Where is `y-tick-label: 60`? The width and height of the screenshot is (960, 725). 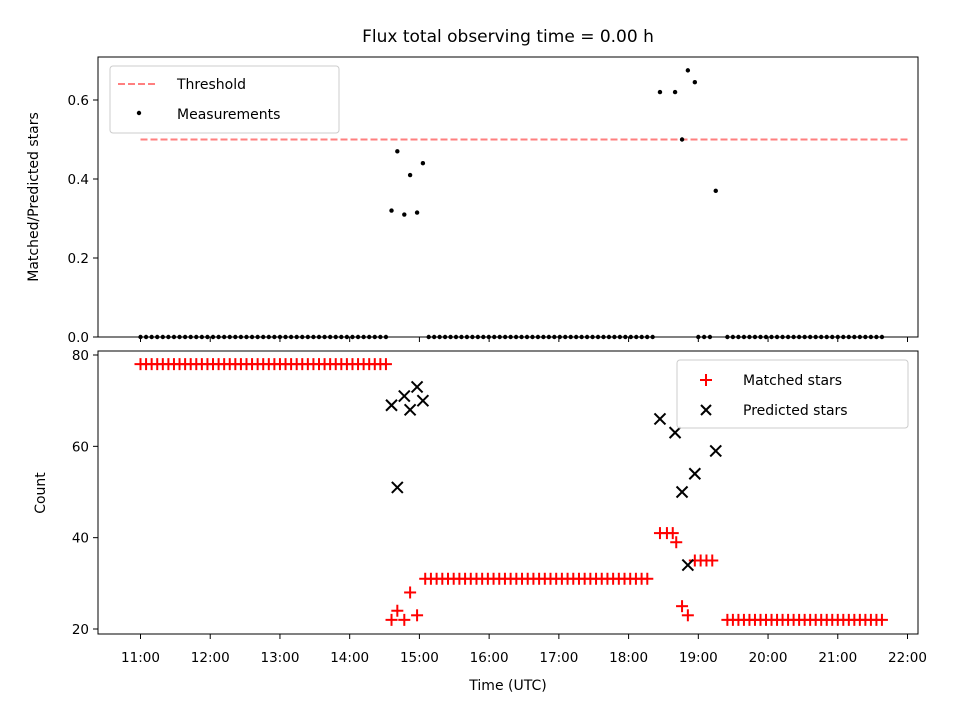 y-tick-label: 60 is located at coordinates (80, 447).